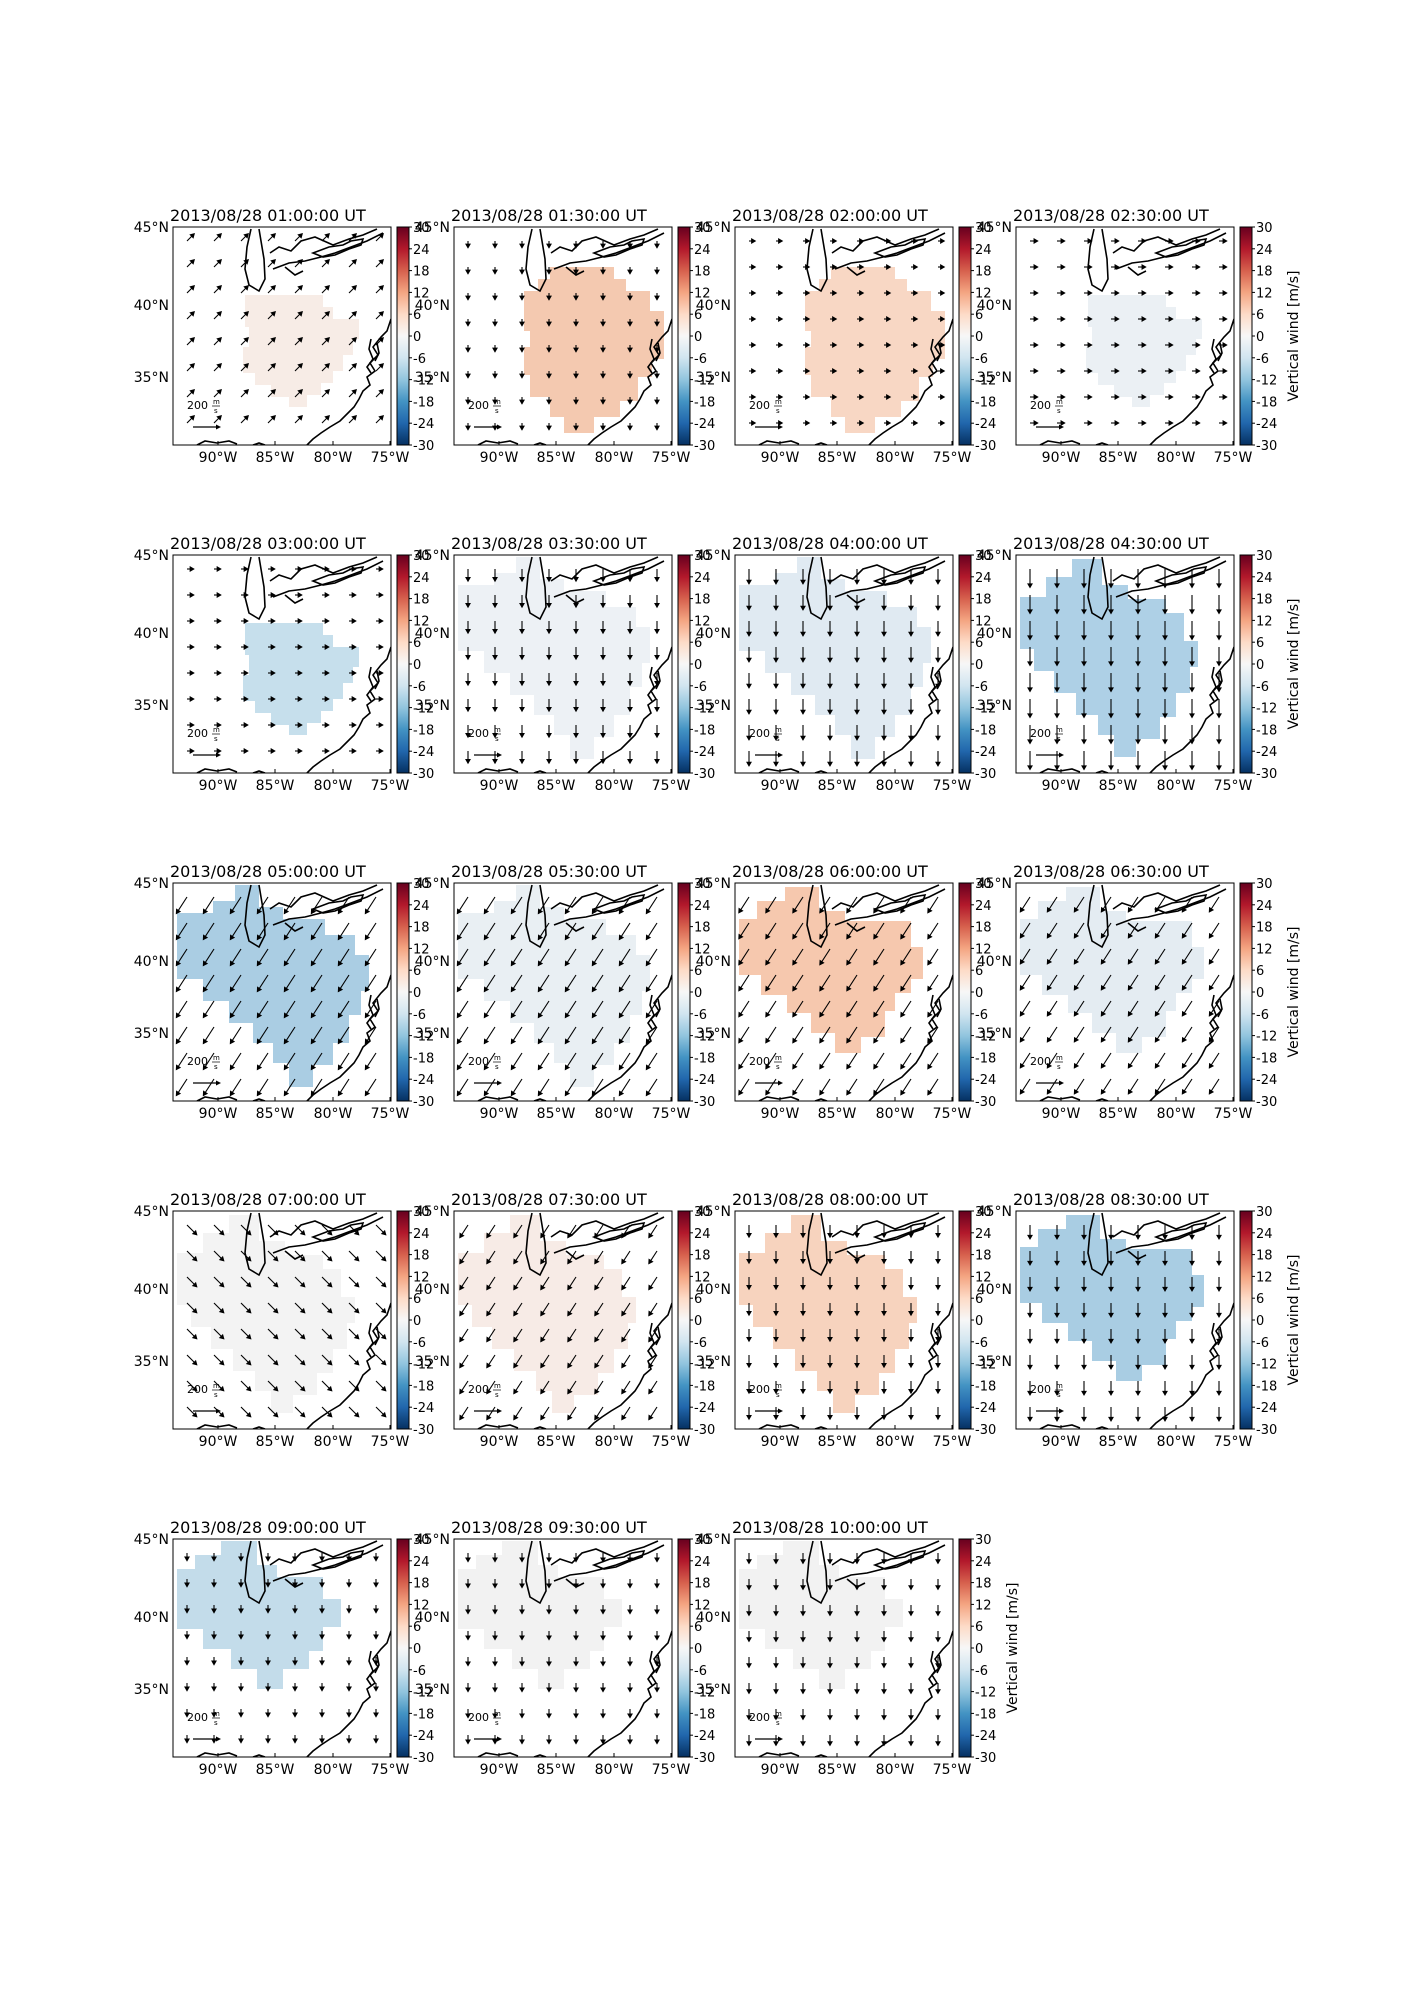 The image size is (1410, 2010). Describe the element at coordinates (1013, 1648) in the screenshot. I see `colorbar-label: Vertical wind [m/s]` at that location.